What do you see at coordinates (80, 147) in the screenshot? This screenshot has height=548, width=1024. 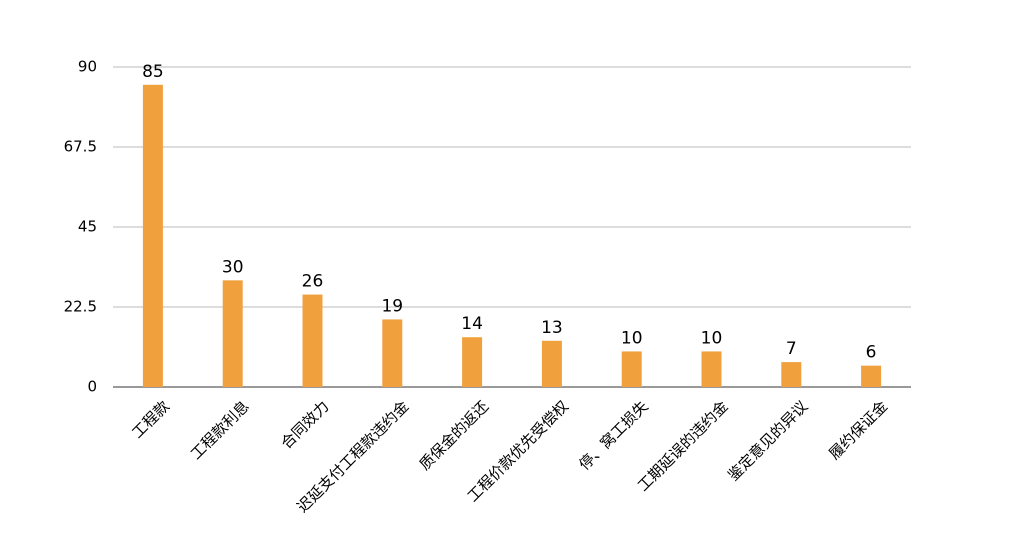 I see `y-tick-label: 67.5` at bounding box center [80, 147].